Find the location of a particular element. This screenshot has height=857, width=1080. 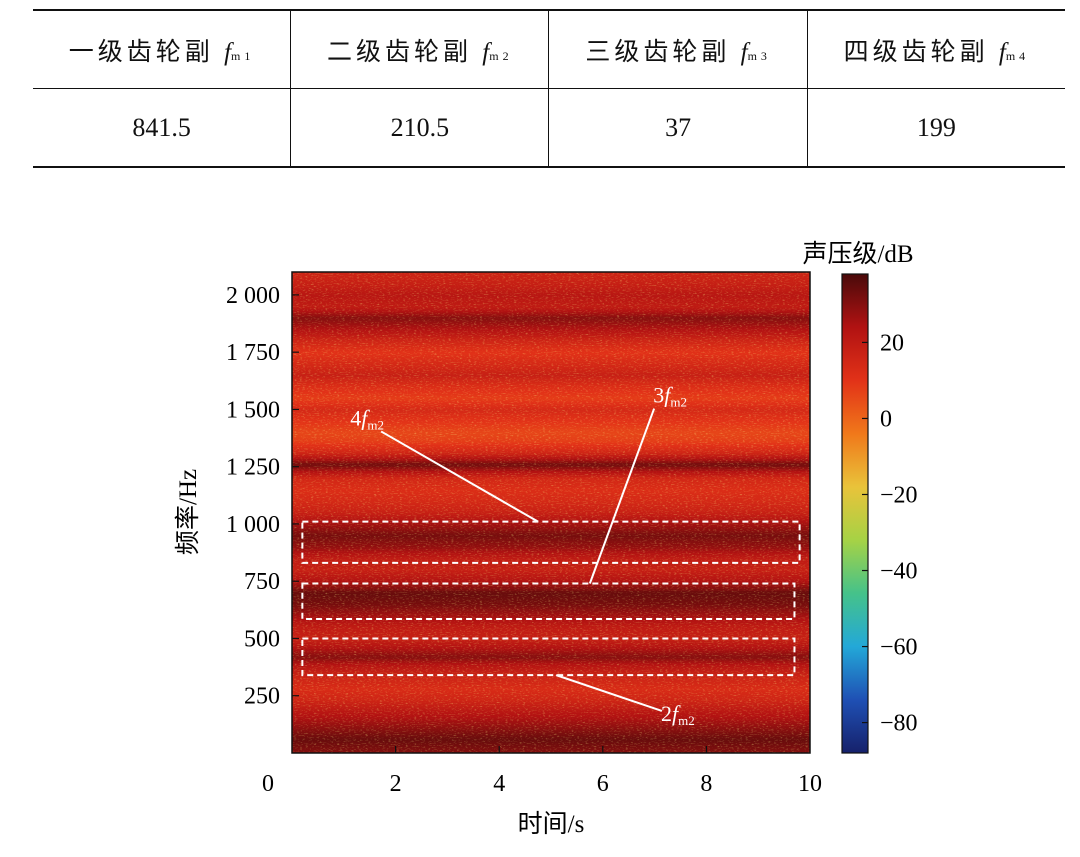

y-axis-ticks: 250 500 750 1 000 1 250 1 500 1 750 2 000 is located at coordinates (262, 496).